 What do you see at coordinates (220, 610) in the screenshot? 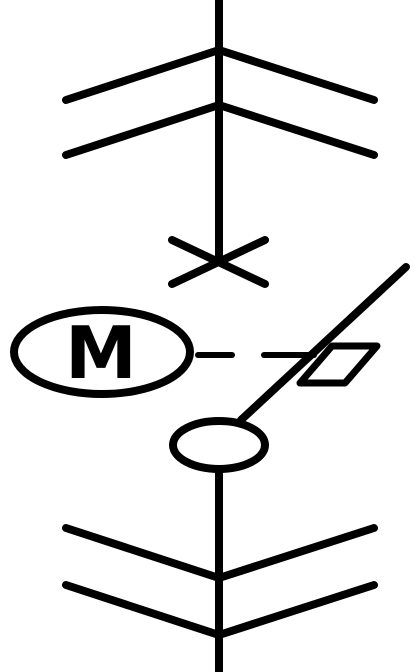
I see `bottom-chevron-lower` at bounding box center [220, 610].